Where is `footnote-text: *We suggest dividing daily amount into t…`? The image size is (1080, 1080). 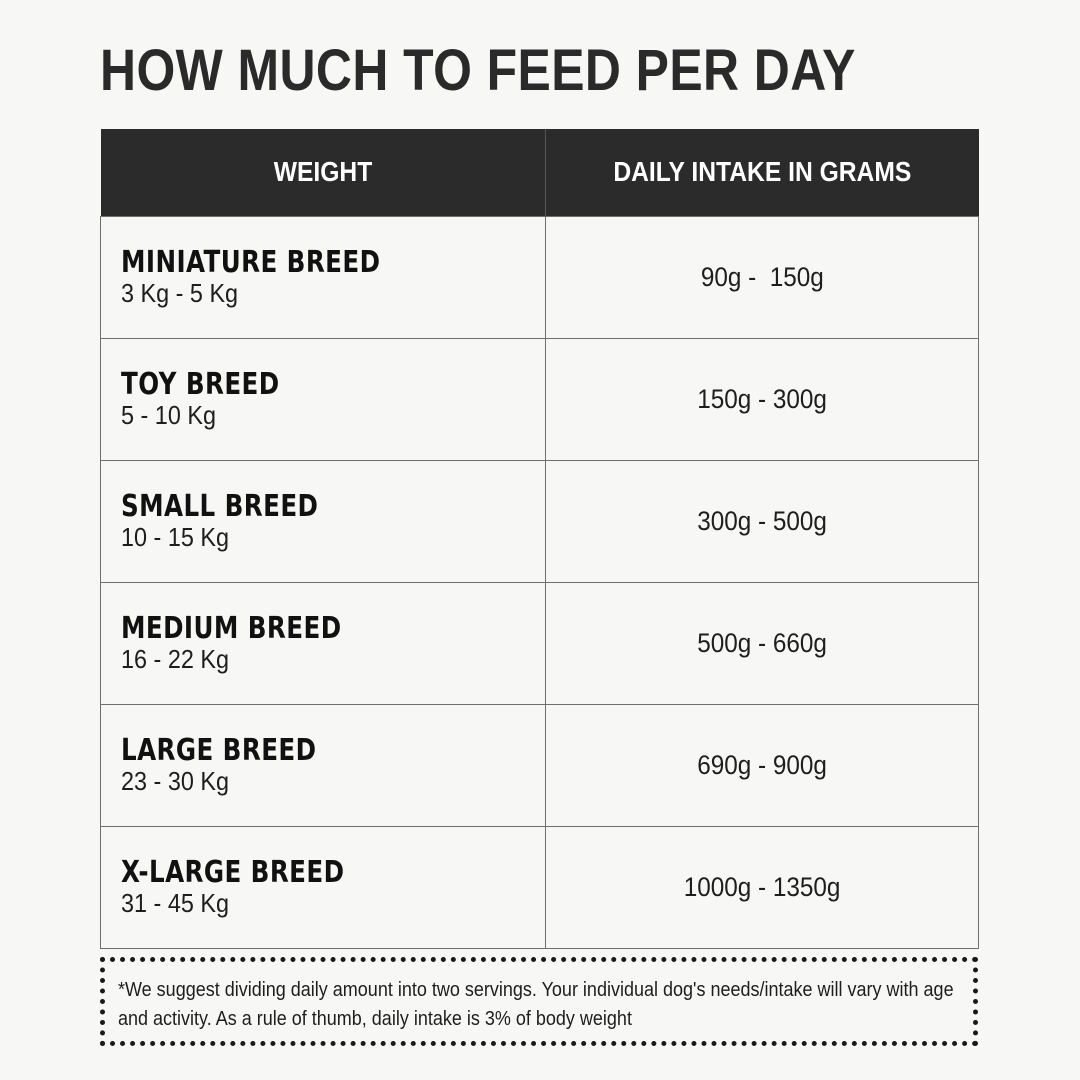 footnote-text: *We suggest dividing daily amount into t… is located at coordinates (536, 1004).